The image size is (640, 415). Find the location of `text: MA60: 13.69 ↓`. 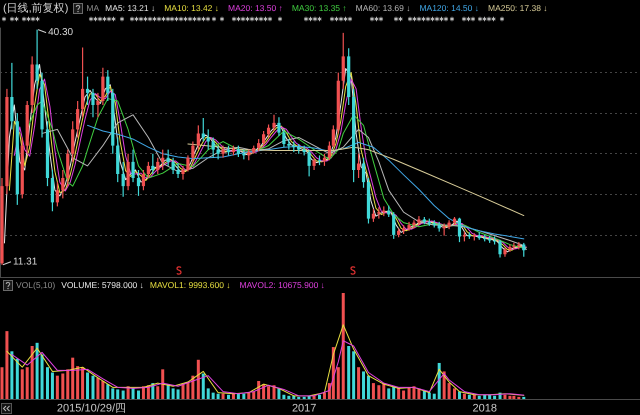

text: MA60: 13.69 ↓ is located at coordinates (383, 8).